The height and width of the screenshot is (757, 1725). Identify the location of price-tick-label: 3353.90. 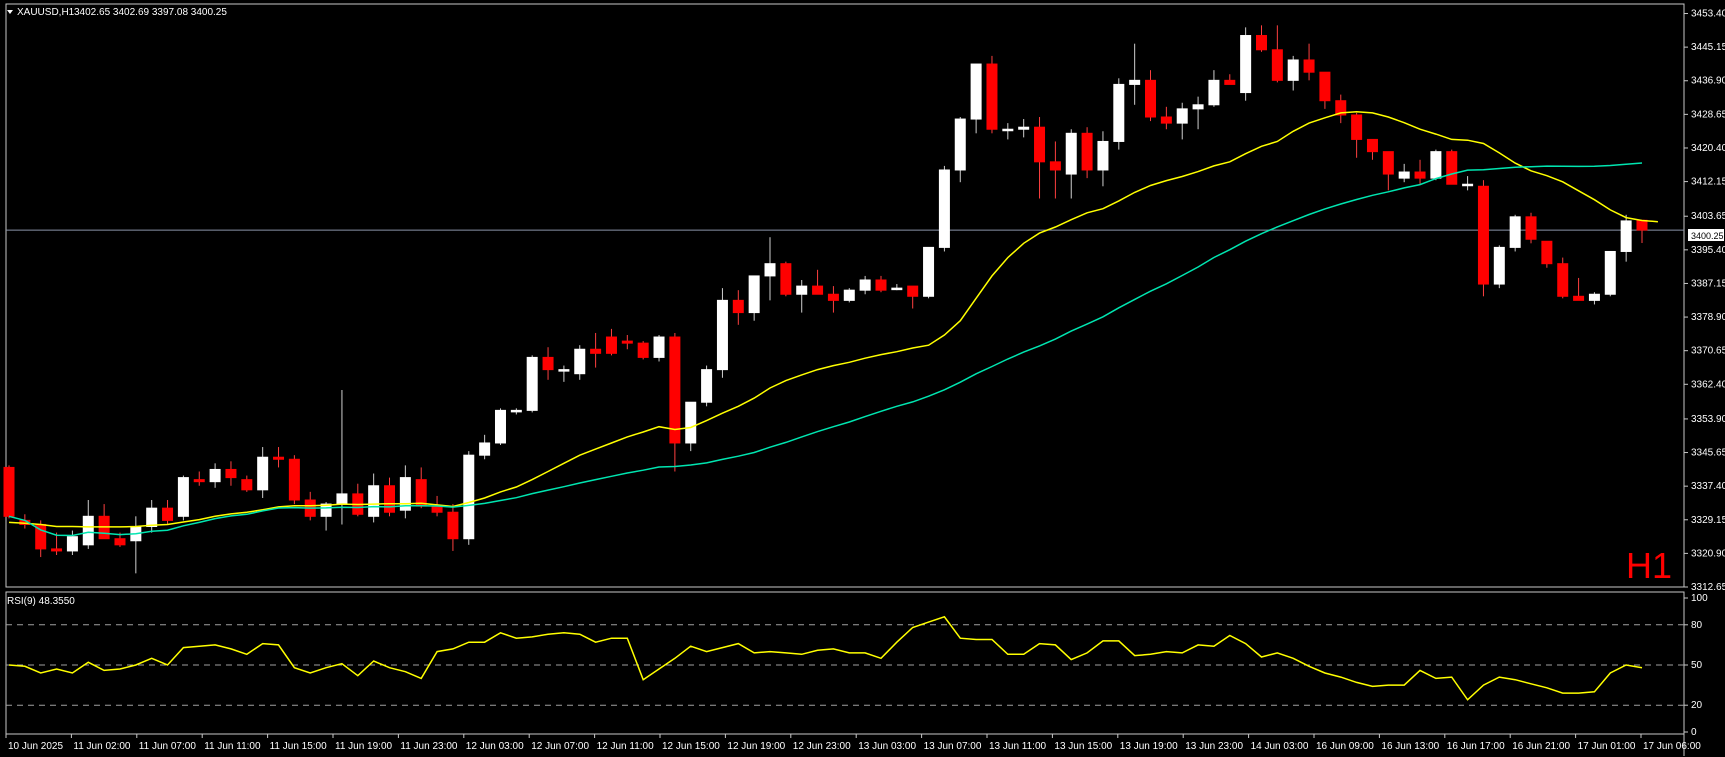
(1708, 419).